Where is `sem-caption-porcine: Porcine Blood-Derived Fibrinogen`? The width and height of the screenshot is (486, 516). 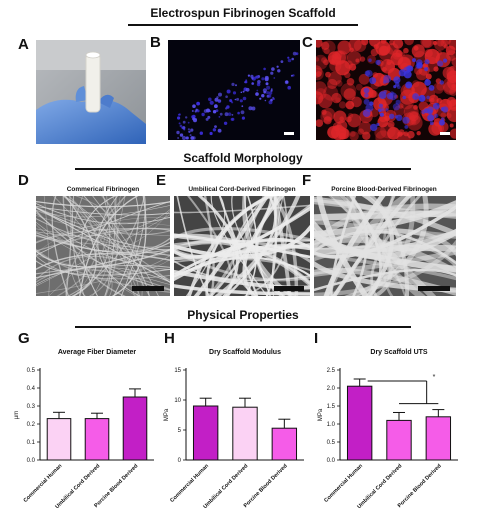
sem-caption-porcine: Porcine Blood-Derived Fibrinogen is located at coordinates (384, 189).